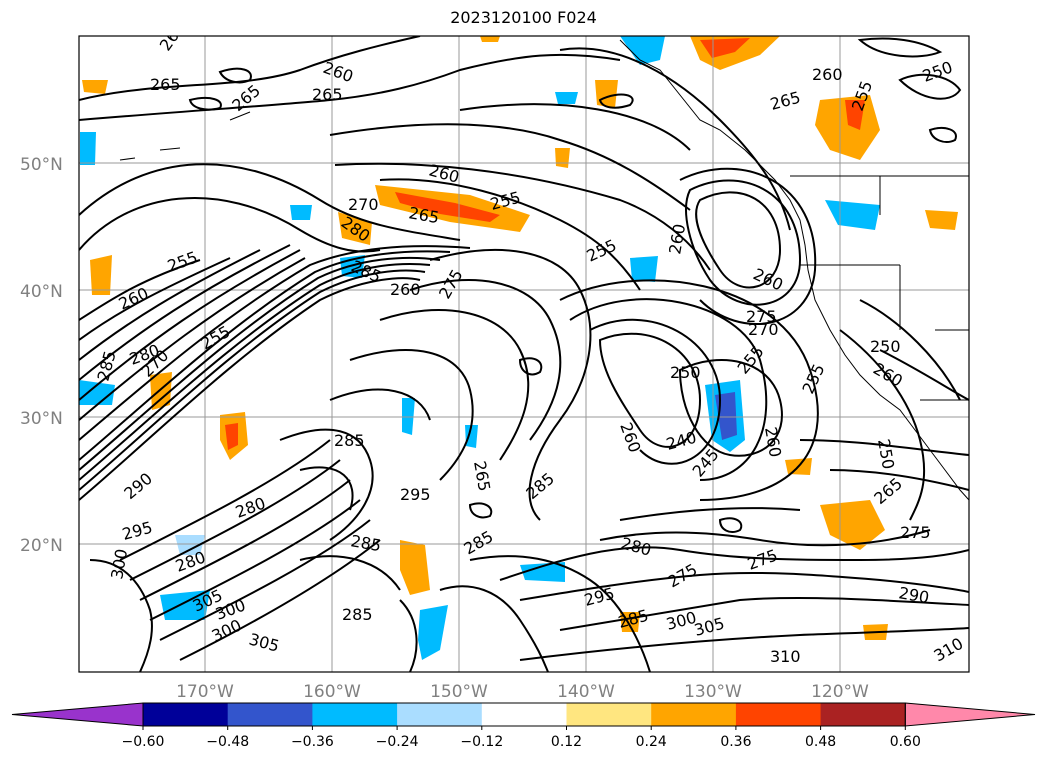 The image size is (1047, 765). What do you see at coordinates (41, 355) in the screenshot?
I see `latitude-labels: 50°N 40°N 30°N 20°N` at bounding box center [41, 355].